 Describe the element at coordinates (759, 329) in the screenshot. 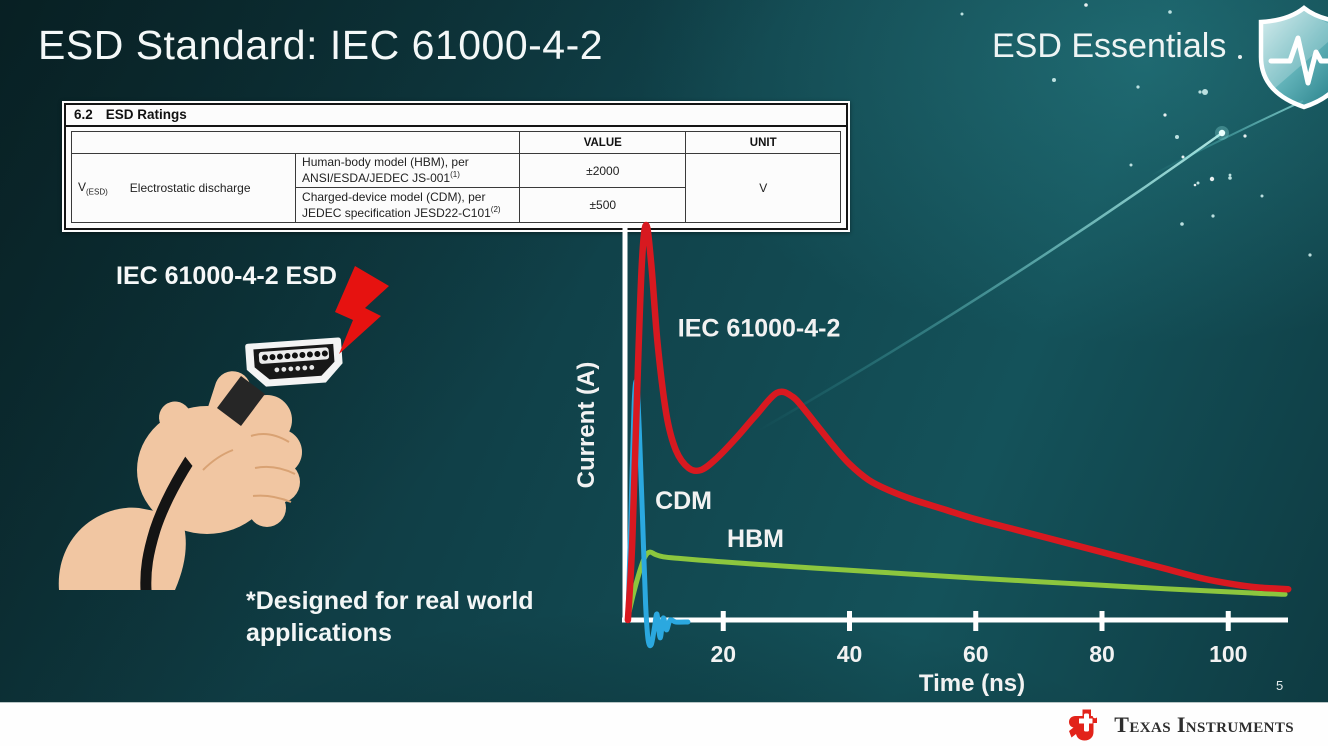

I see `series-label: IEC 61000-4-2` at that location.